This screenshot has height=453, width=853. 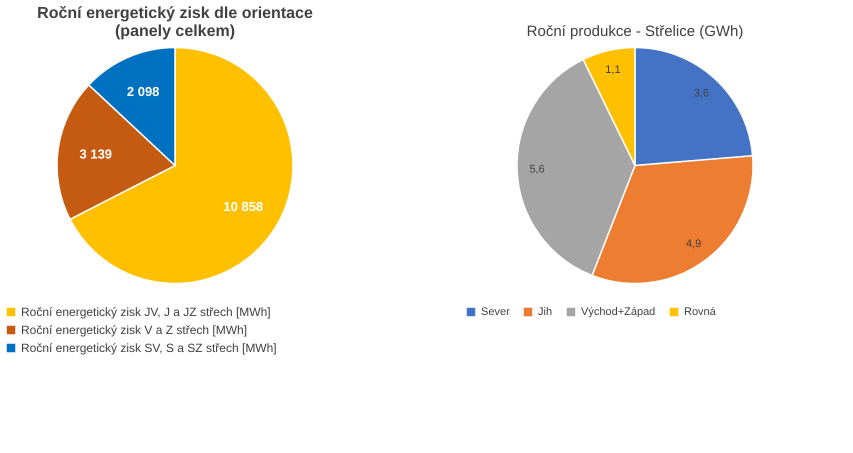 I want to click on legend-label: Roční energetický zisk JV, J a JZ střech [MWh], so click(x=146, y=312).